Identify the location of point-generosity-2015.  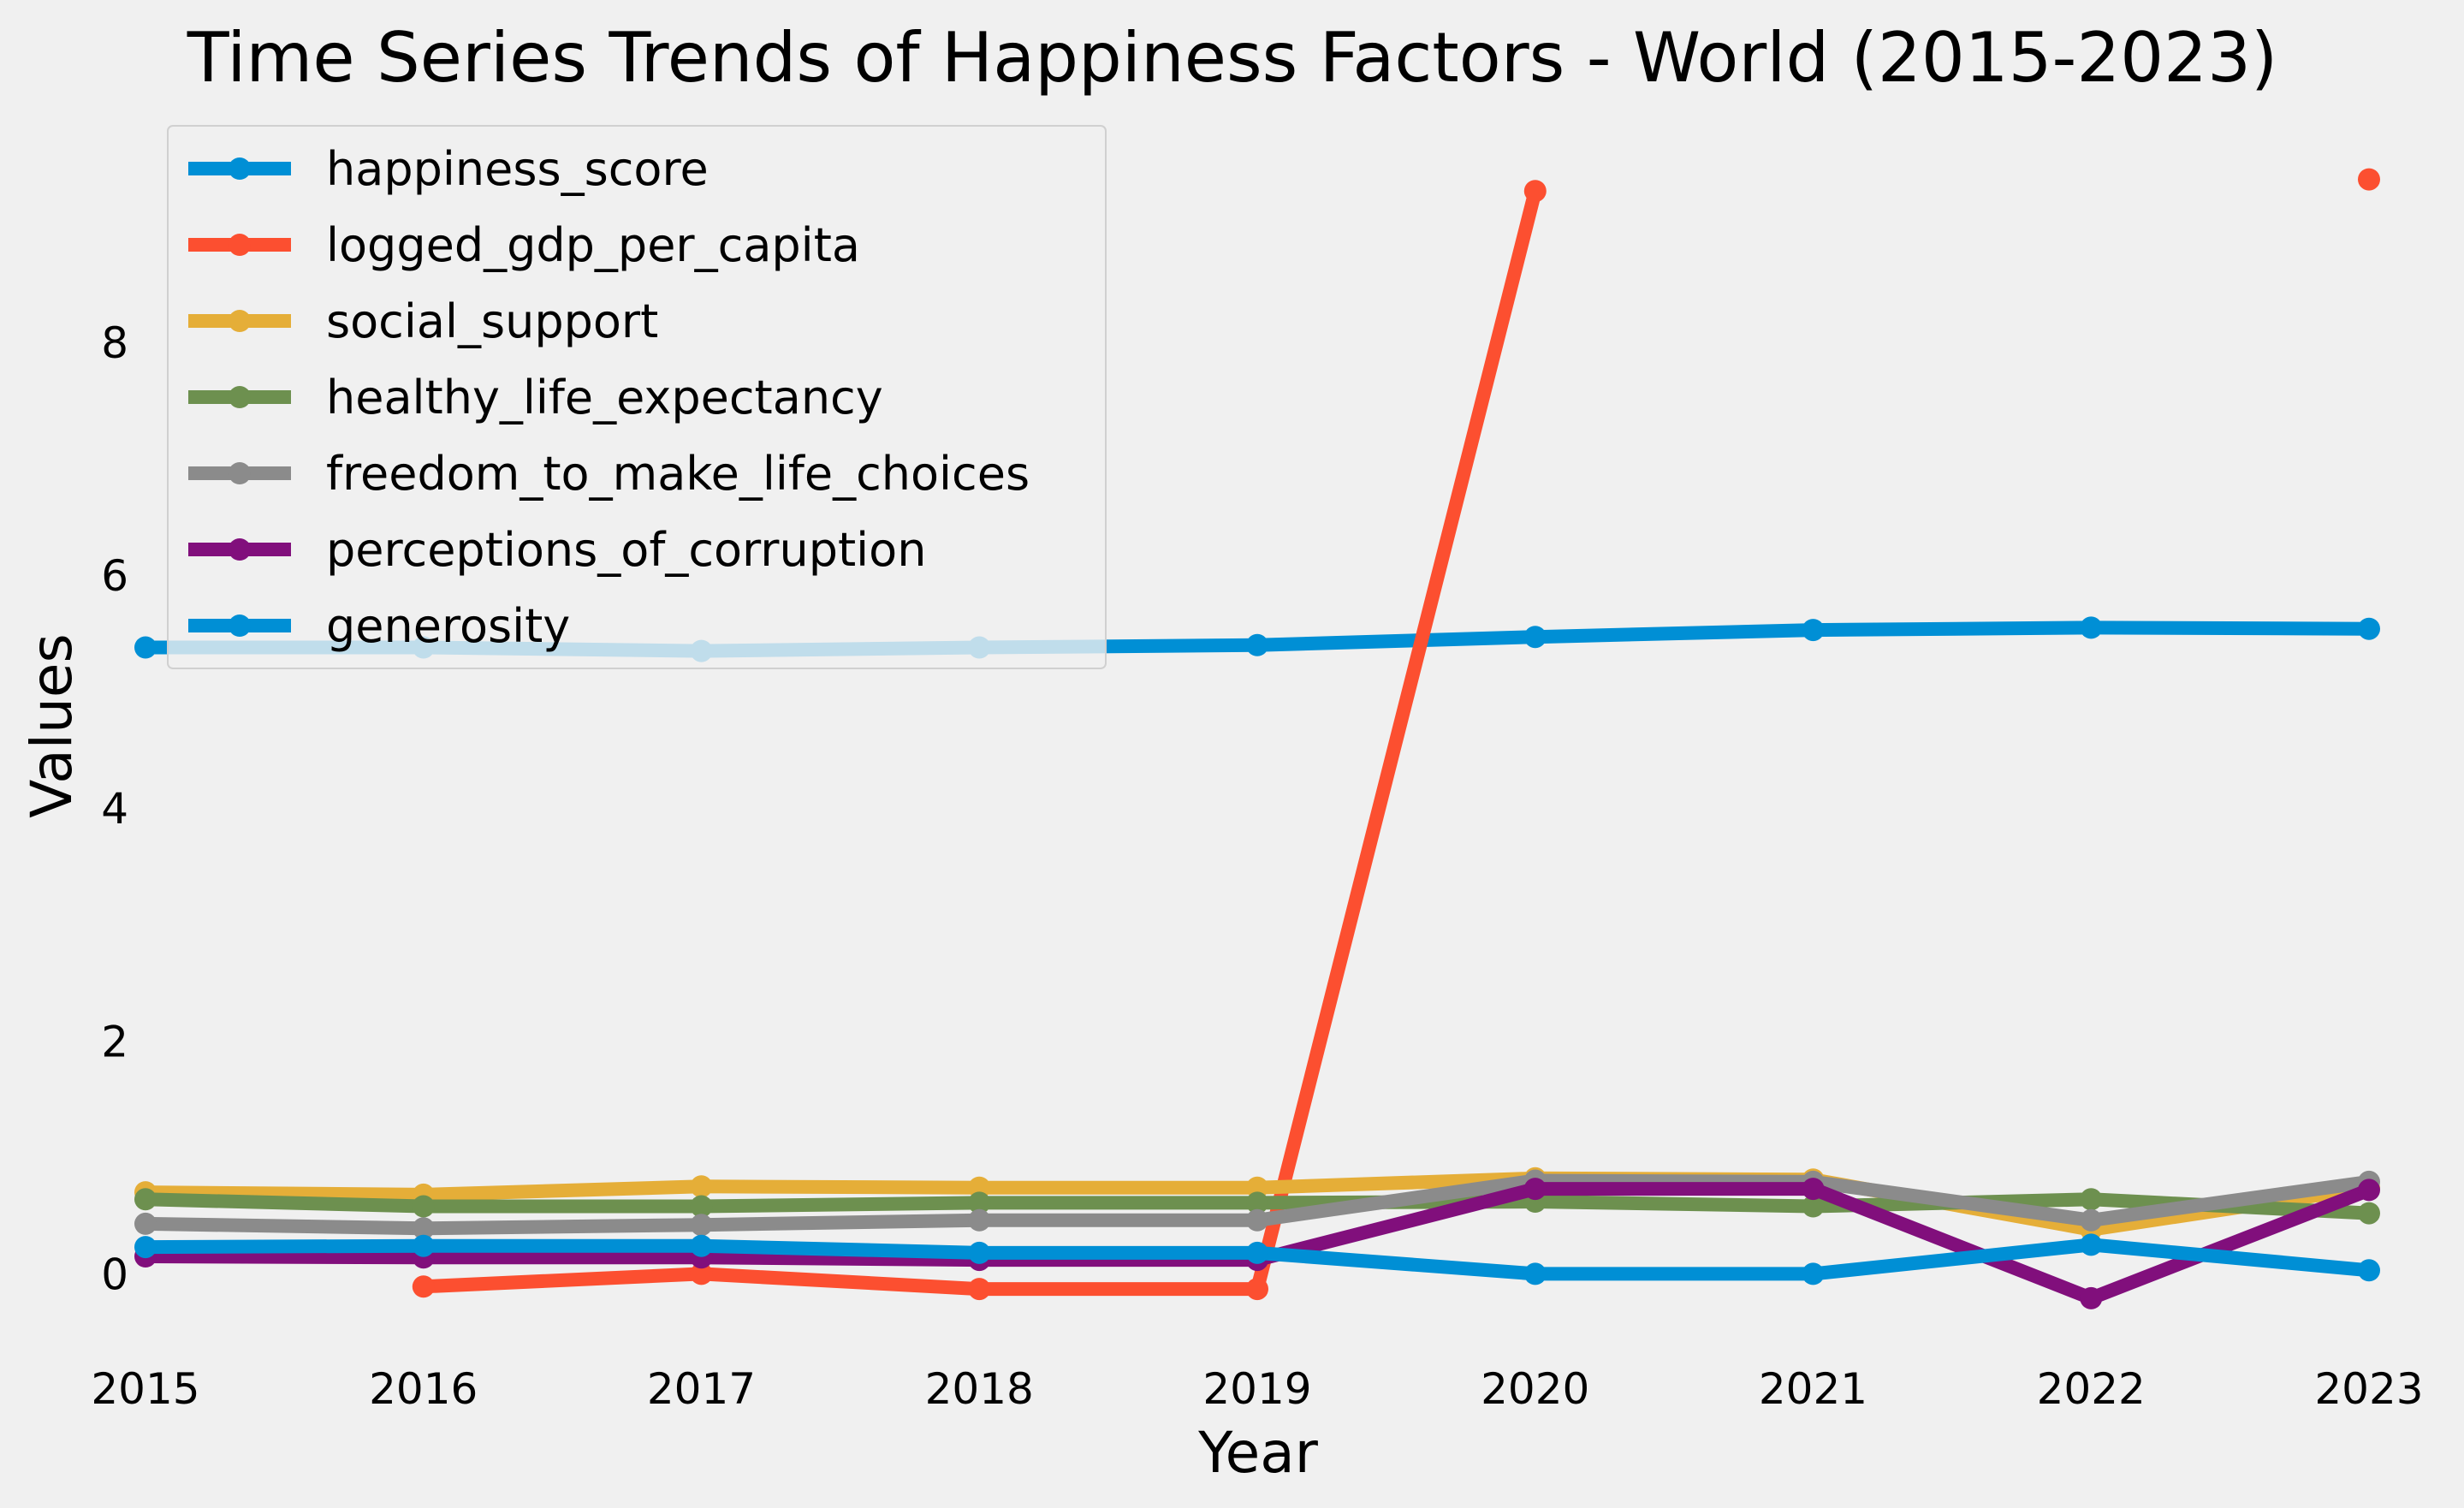
(145, 1248).